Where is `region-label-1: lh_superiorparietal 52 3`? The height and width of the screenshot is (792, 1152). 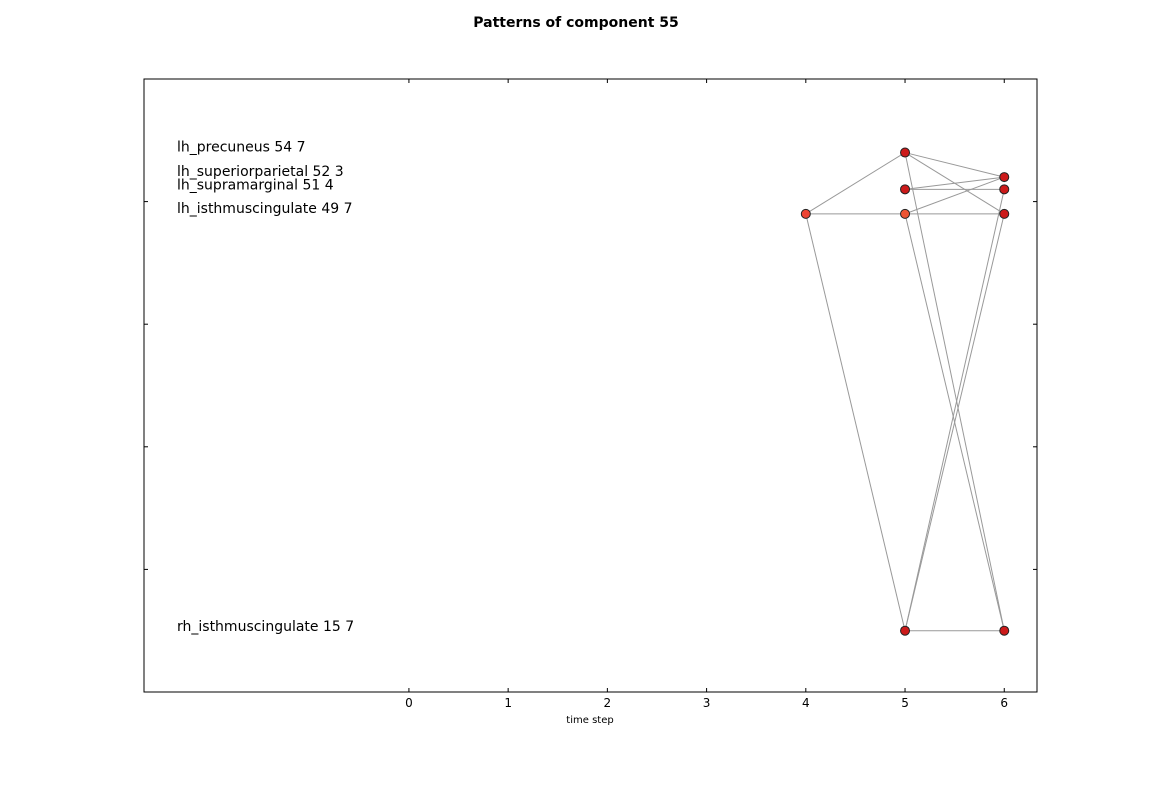 region-label-1: lh_superiorparietal 52 3 is located at coordinates (260, 172).